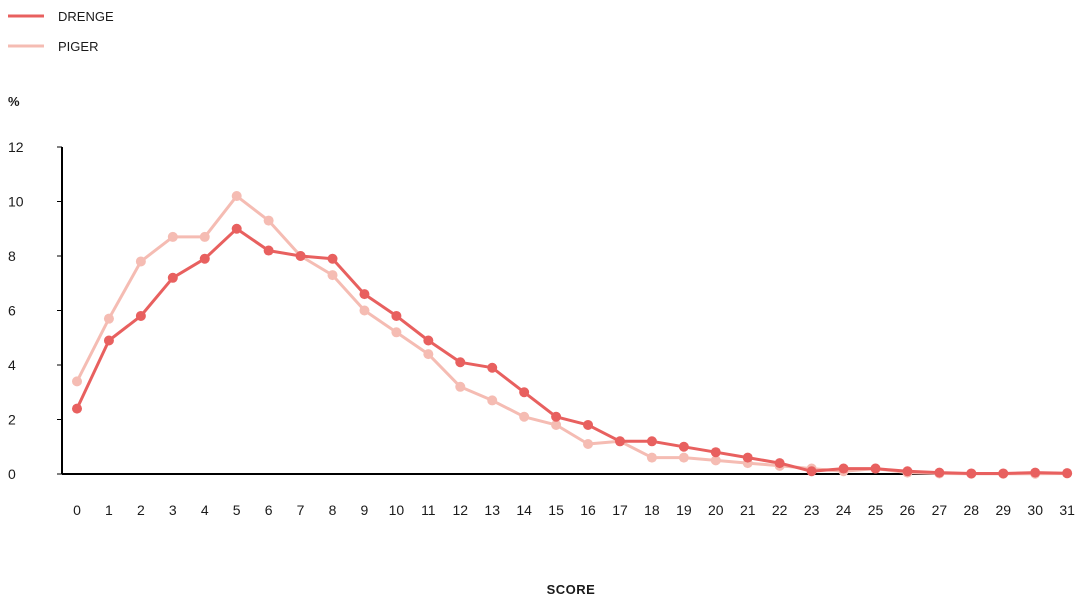  What do you see at coordinates (14, 101) in the screenshot?
I see `y-axis-label: %` at bounding box center [14, 101].